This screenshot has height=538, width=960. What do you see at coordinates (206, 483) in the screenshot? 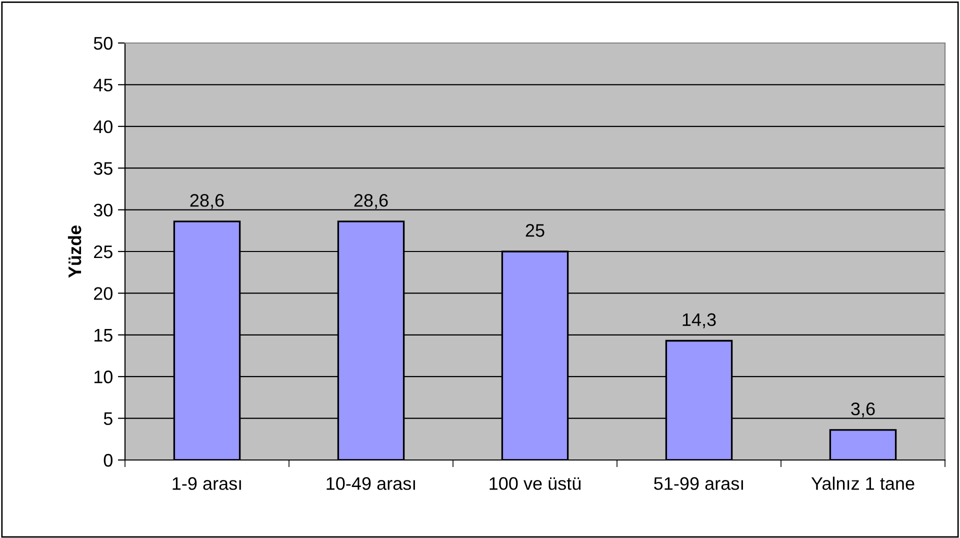
I see `x-tick-label: 1-9 arası` at bounding box center [206, 483].